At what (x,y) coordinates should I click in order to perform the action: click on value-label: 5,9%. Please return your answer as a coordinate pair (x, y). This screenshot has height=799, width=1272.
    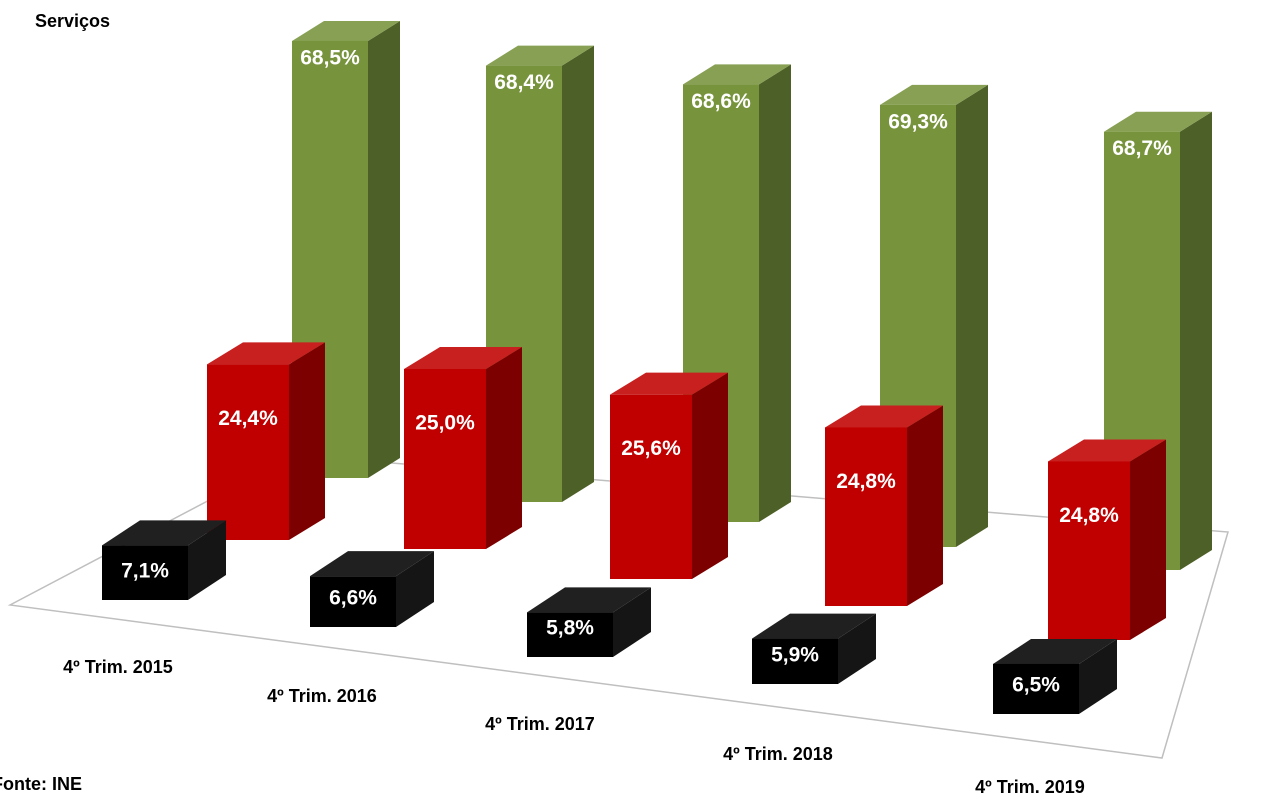
    Looking at the image, I should click on (795, 655).